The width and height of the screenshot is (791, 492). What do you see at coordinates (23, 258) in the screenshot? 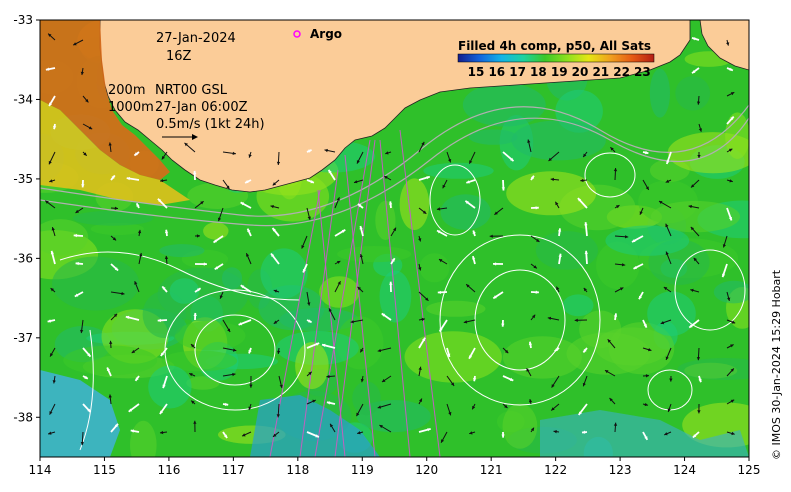
I see `y-tick-label: -36` at bounding box center [23, 258].